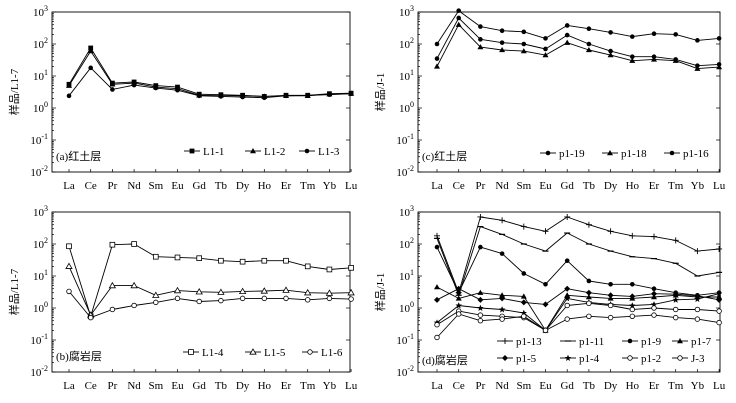  What do you see at coordinates (697, 68) in the screenshot?
I see `data-point-p1-18-Yb` at bounding box center [697, 68].